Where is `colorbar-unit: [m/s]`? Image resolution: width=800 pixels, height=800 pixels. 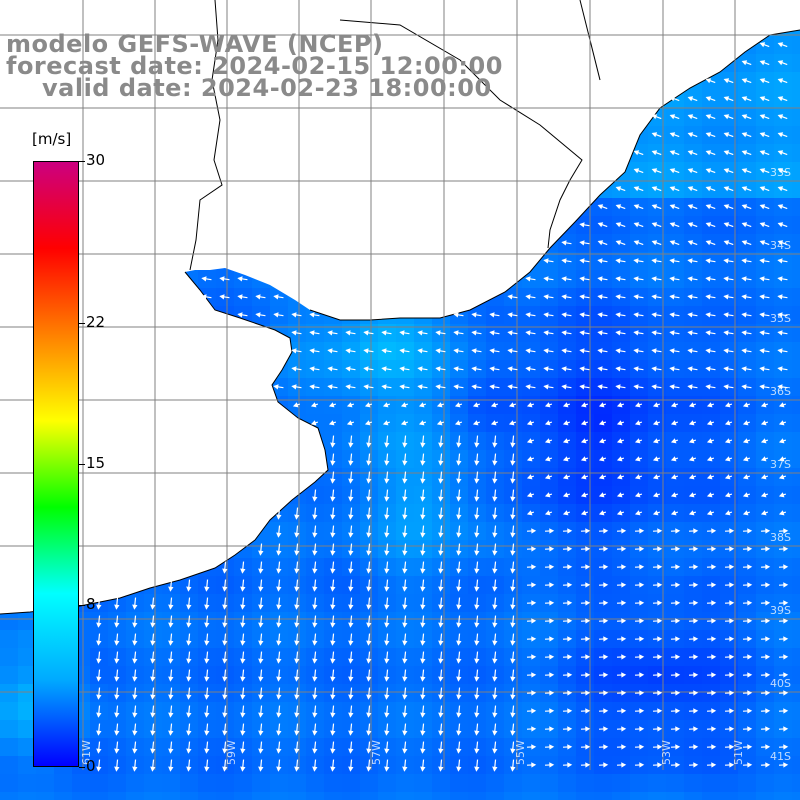
colorbar-unit: [m/s] is located at coordinates (52, 139).